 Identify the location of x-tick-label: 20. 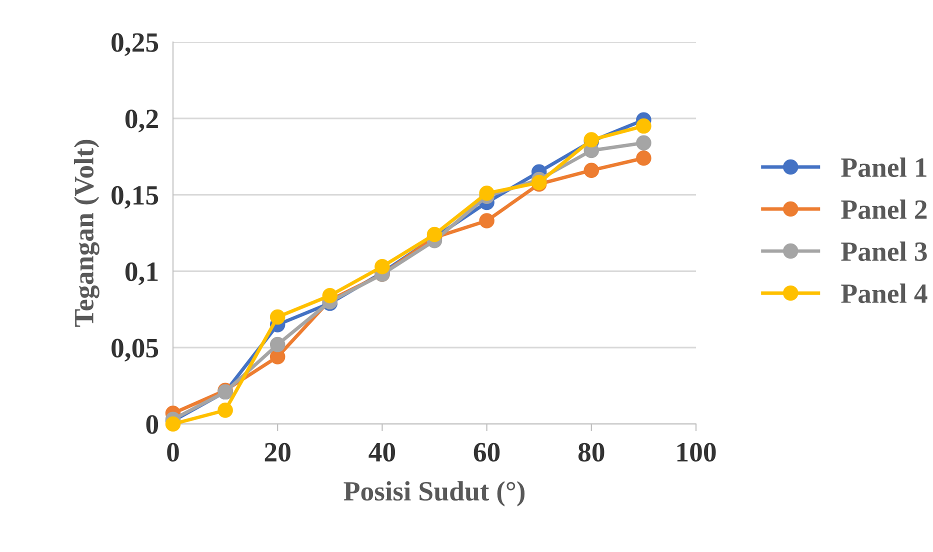
(277, 452).